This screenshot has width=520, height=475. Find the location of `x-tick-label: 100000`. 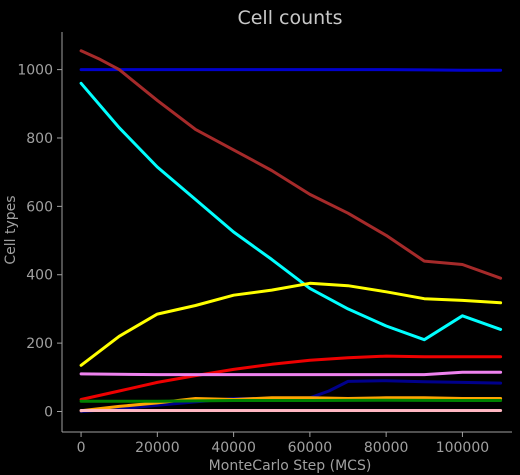

x-tick-label: 100000 is located at coordinates (462, 448).